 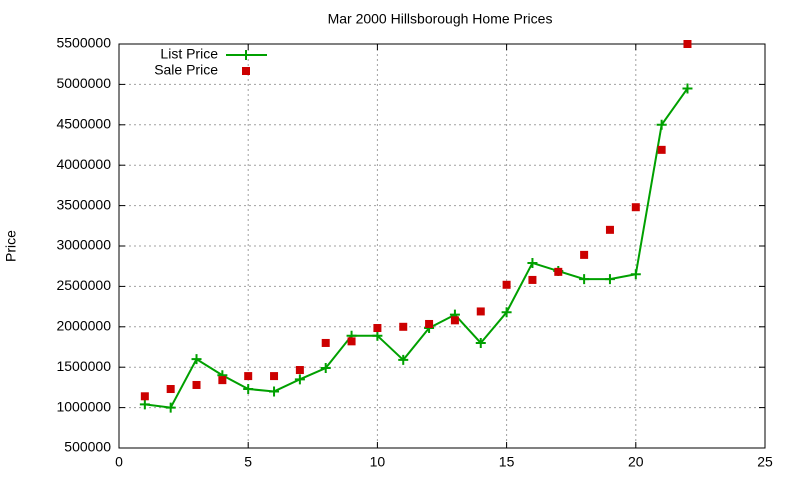 What do you see at coordinates (11, 246) in the screenshot?
I see `y-axis-label: Price` at bounding box center [11, 246].